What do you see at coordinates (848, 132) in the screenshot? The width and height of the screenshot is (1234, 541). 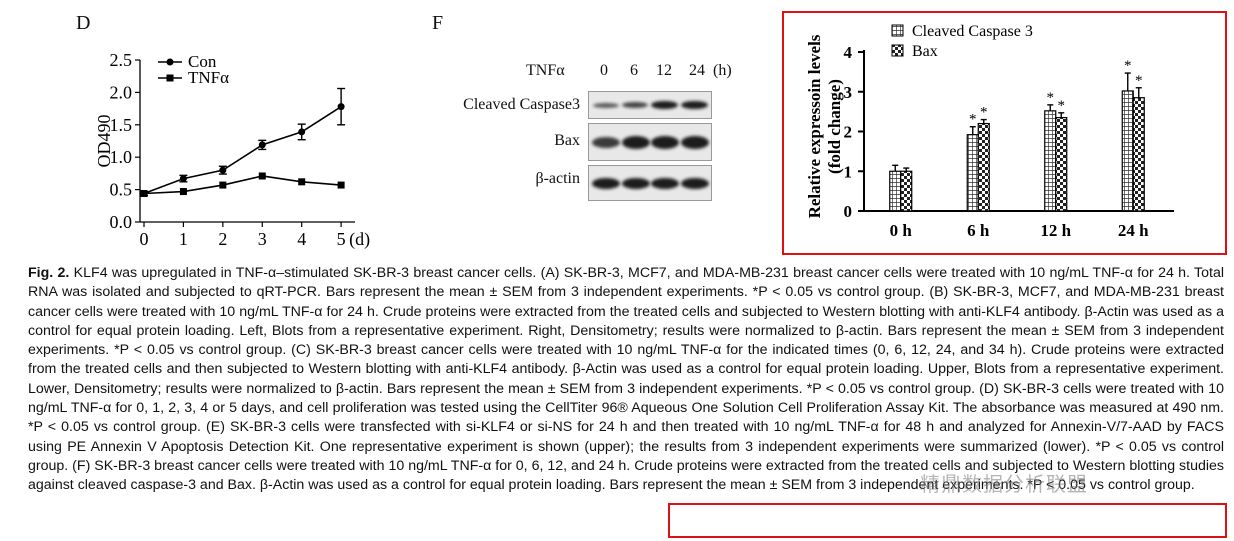 I see `y-tick-label: 2` at bounding box center [848, 132].